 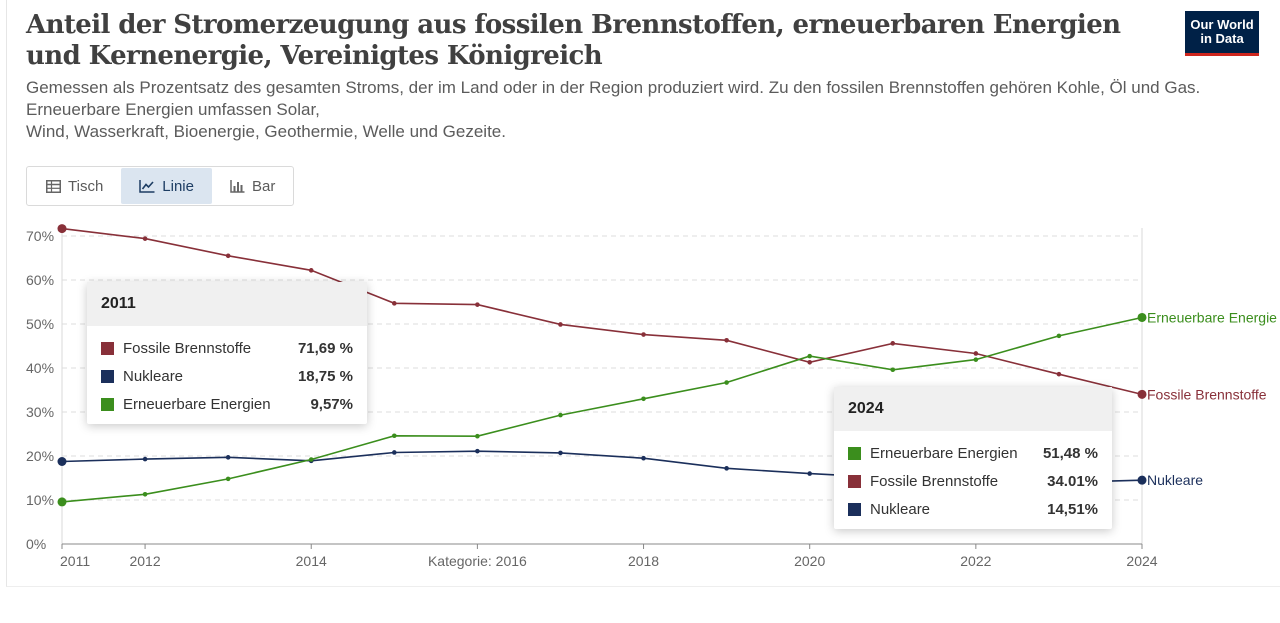 What do you see at coordinates (252, 186) in the screenshot?
I see `tab-bar: Bar` at bounding box center [252, 186].